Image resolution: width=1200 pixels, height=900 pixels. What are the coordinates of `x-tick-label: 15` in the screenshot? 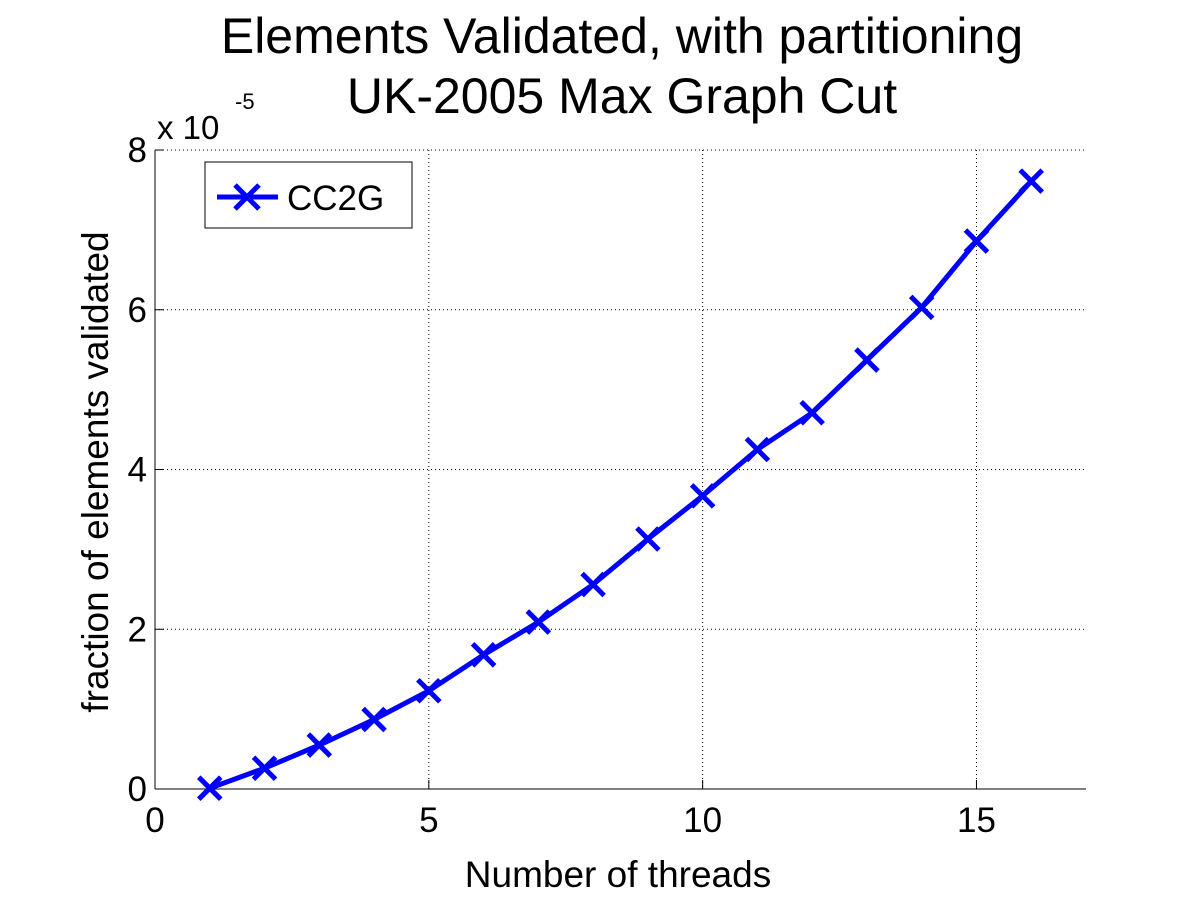 It's located at (976, 820).